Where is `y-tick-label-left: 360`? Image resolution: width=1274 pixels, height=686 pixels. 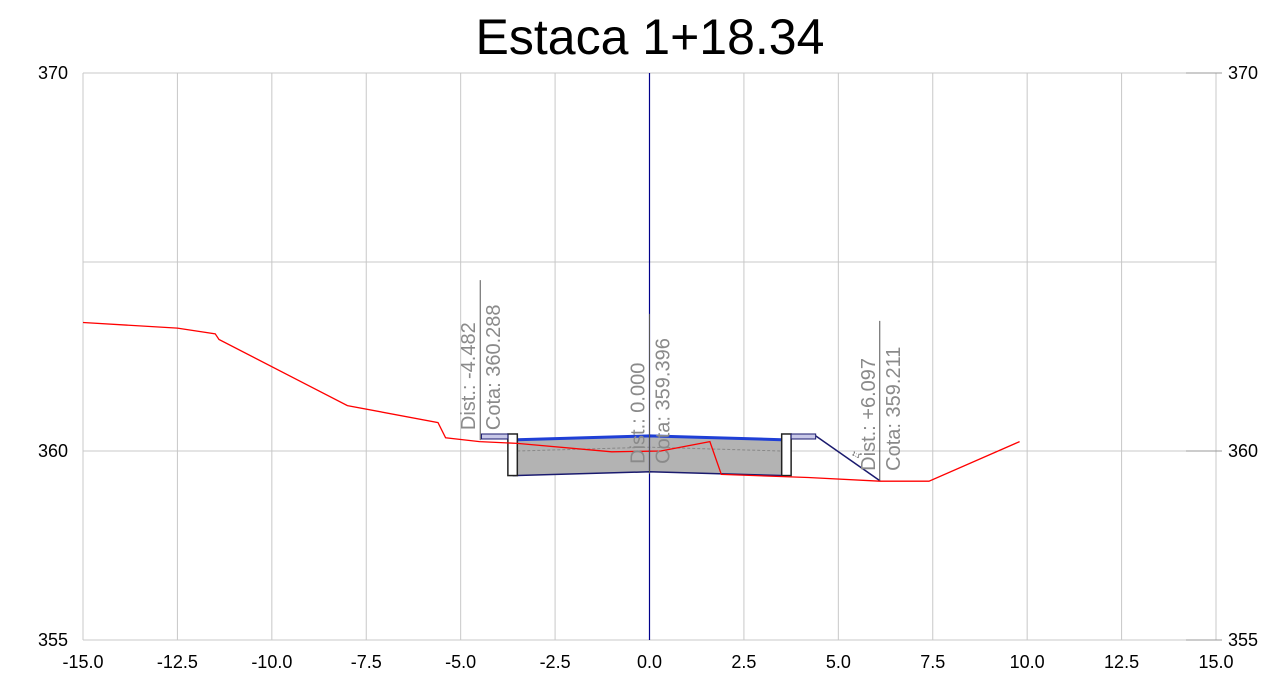 y-tick-label-left: 360 is located at coordinates (53, 451).